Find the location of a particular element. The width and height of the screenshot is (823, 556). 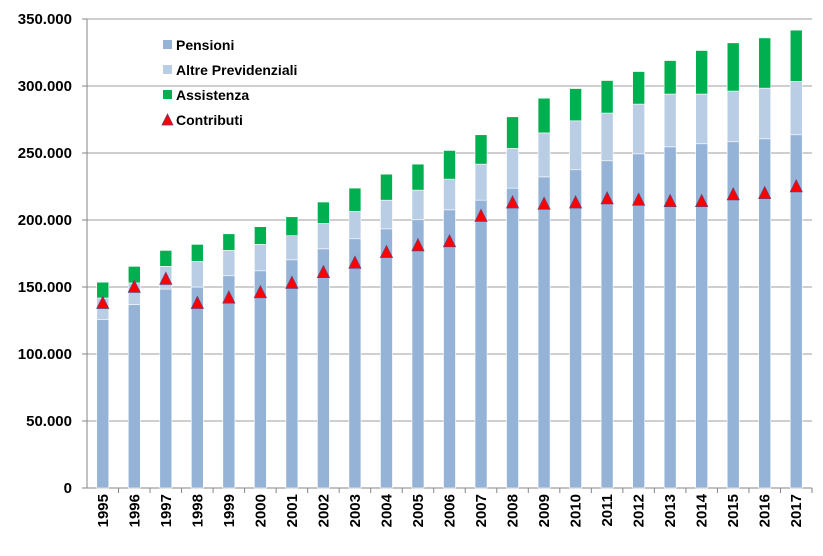

y-tick-label: 350.000 is located at coordinates (45, 19).